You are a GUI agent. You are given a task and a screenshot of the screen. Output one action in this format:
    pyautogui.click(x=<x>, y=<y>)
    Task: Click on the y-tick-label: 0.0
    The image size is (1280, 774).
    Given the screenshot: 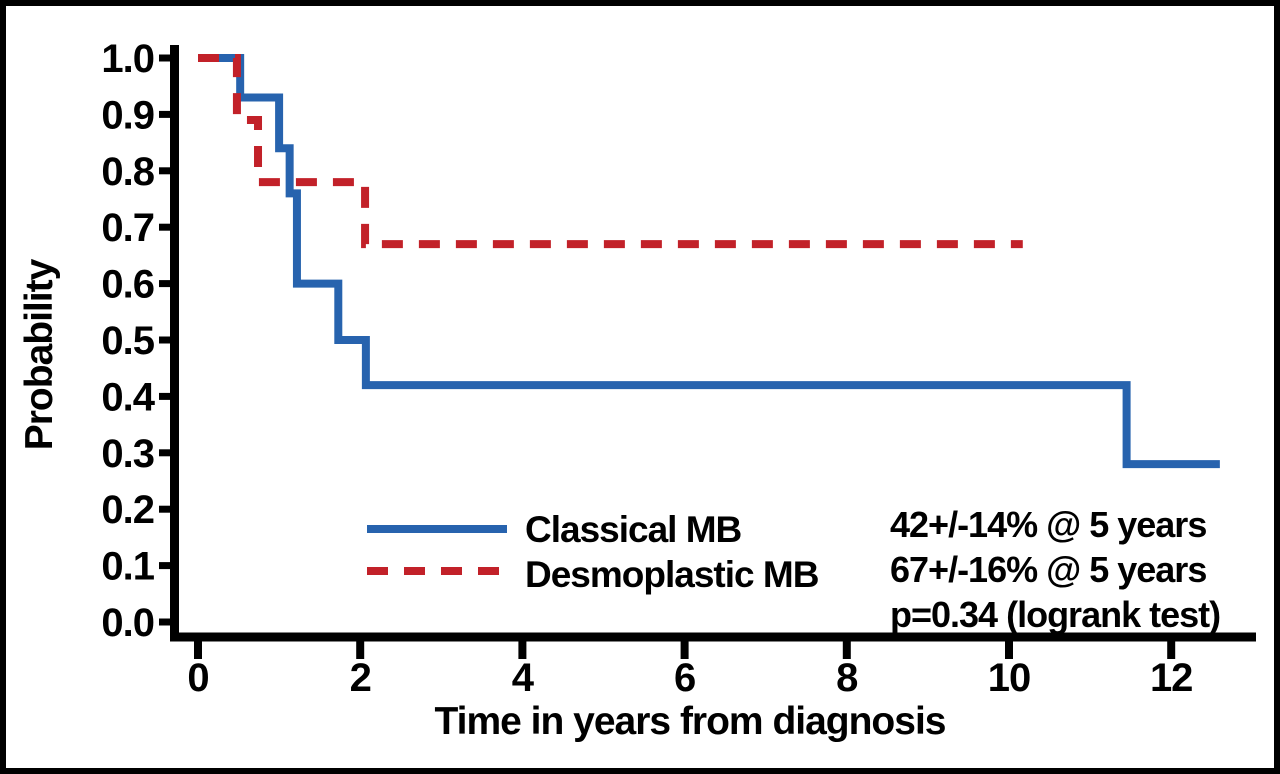 What is the action you would take?
    pyautogui.click(x=127, y=623)
    